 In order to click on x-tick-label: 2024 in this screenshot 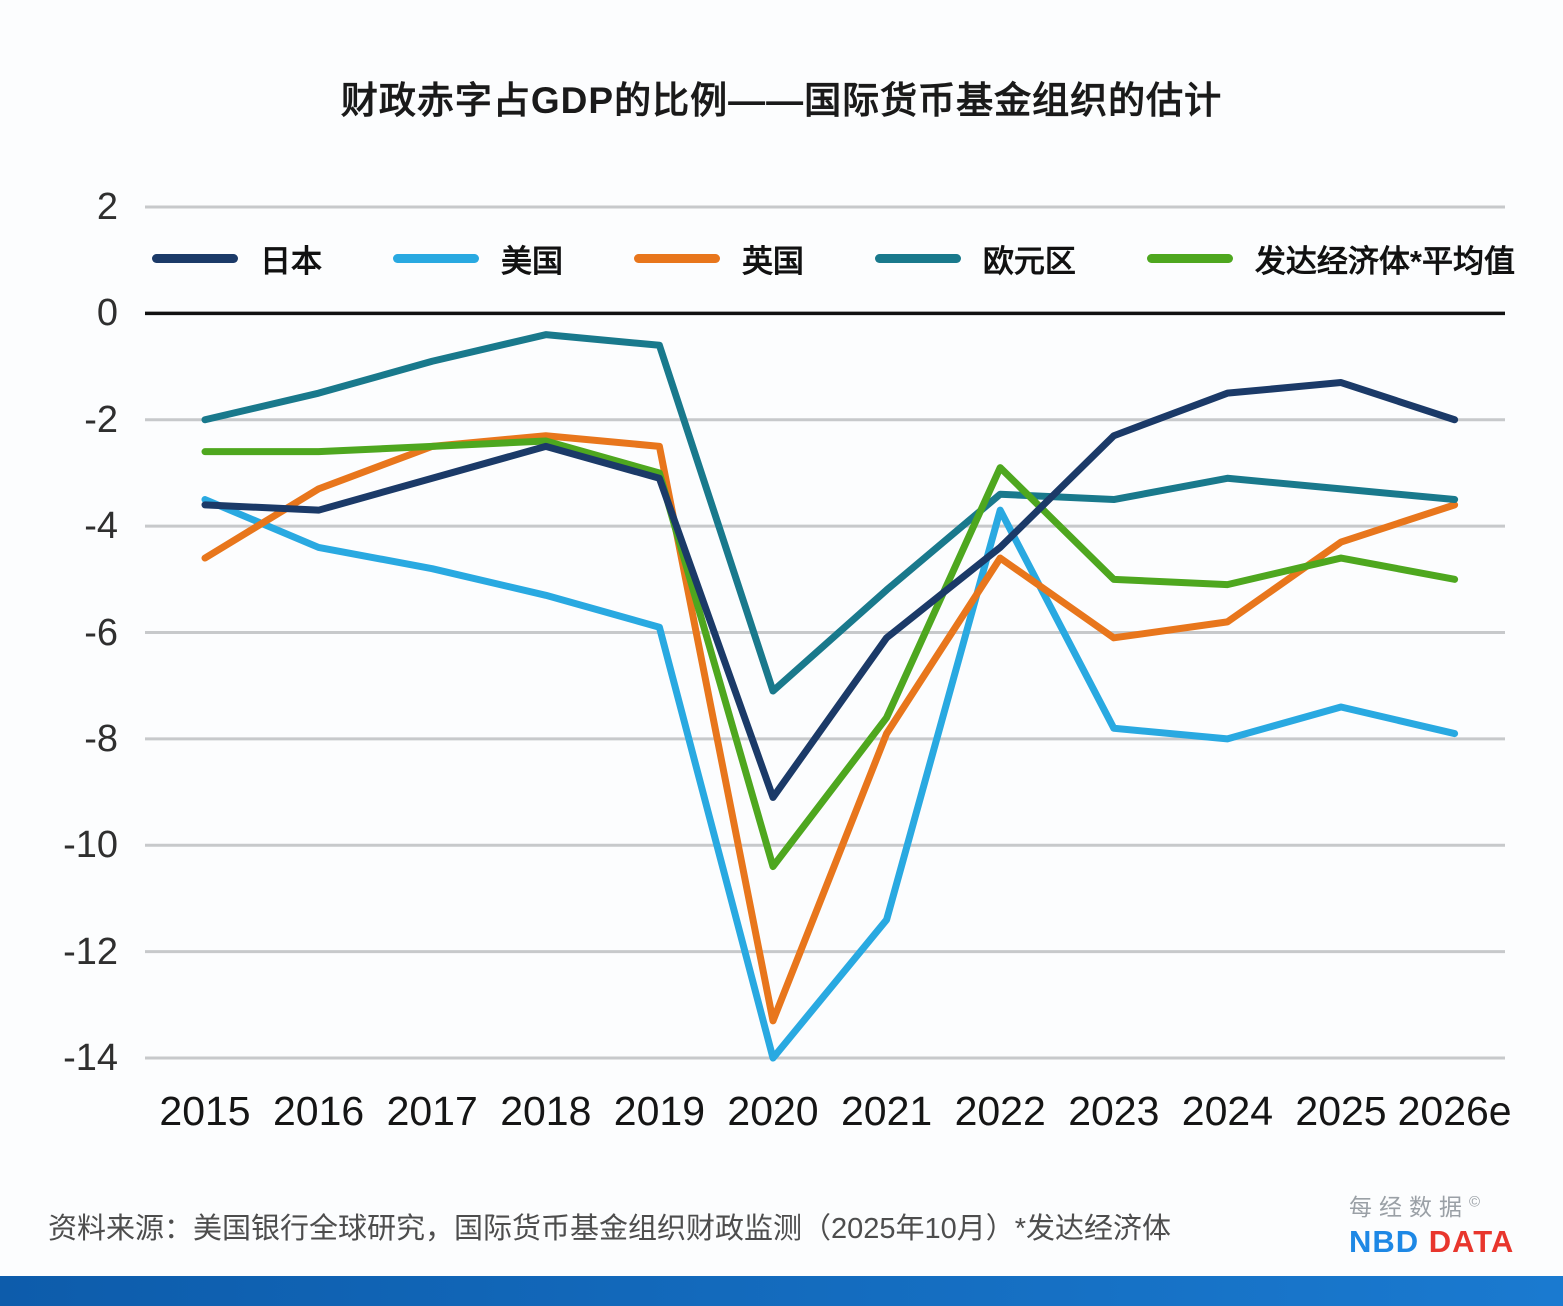, I will do `click(1227, 1111)`.